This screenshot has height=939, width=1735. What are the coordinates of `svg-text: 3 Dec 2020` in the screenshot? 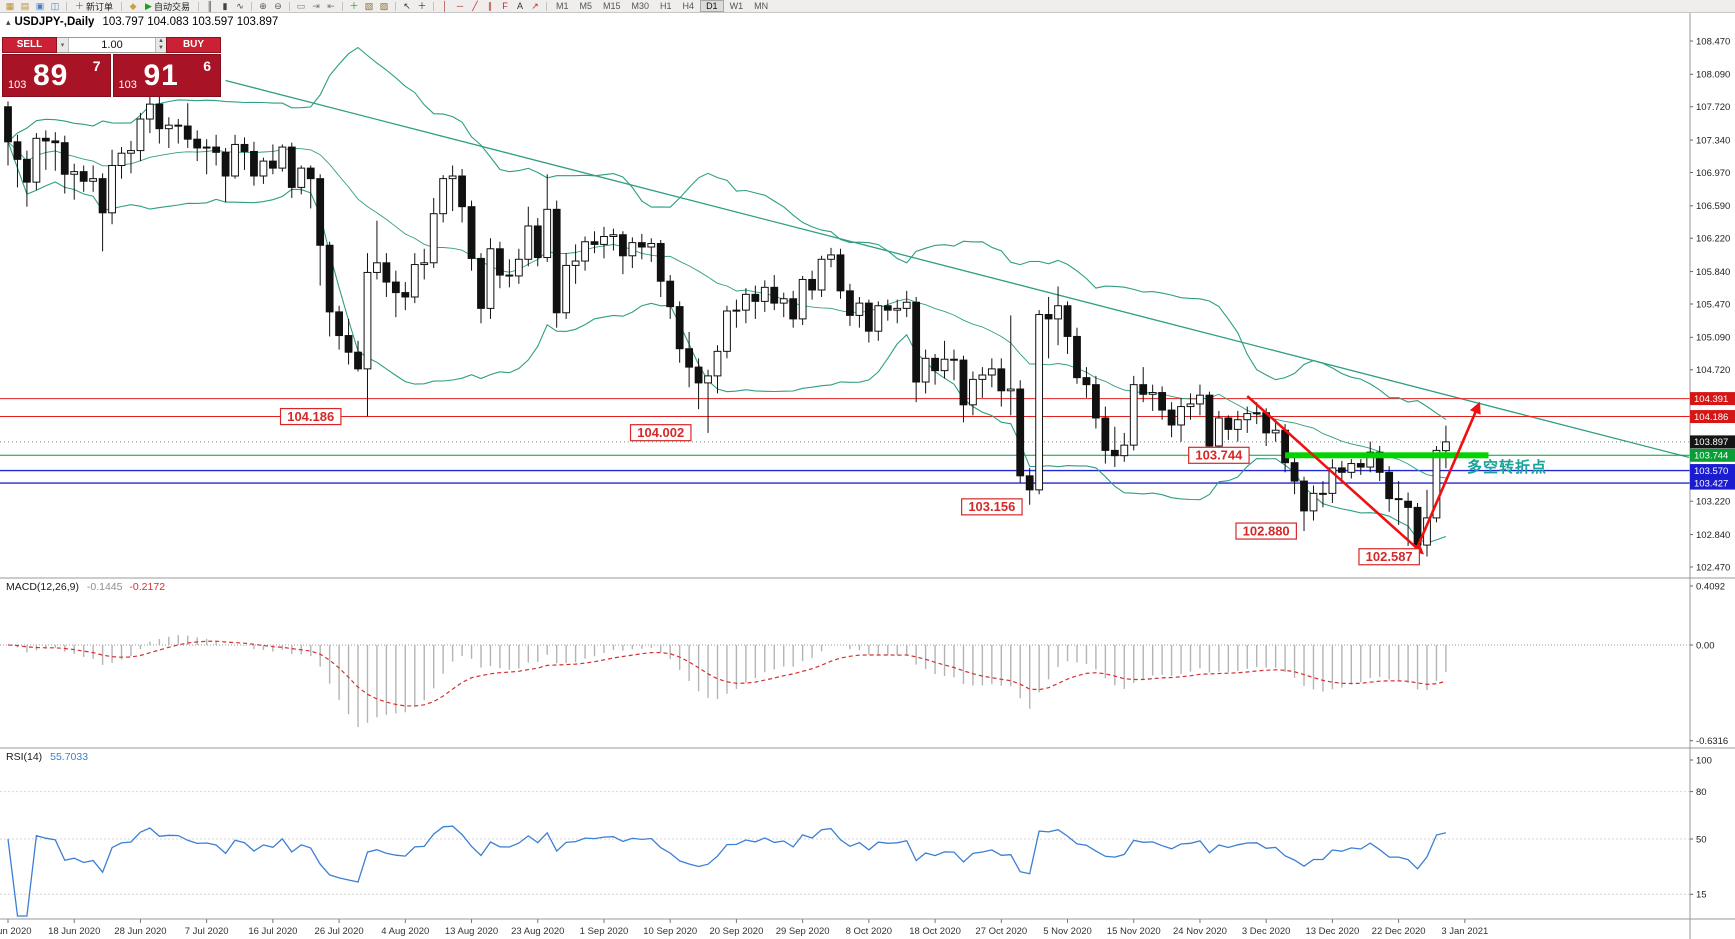 It's located at (1266, 931).